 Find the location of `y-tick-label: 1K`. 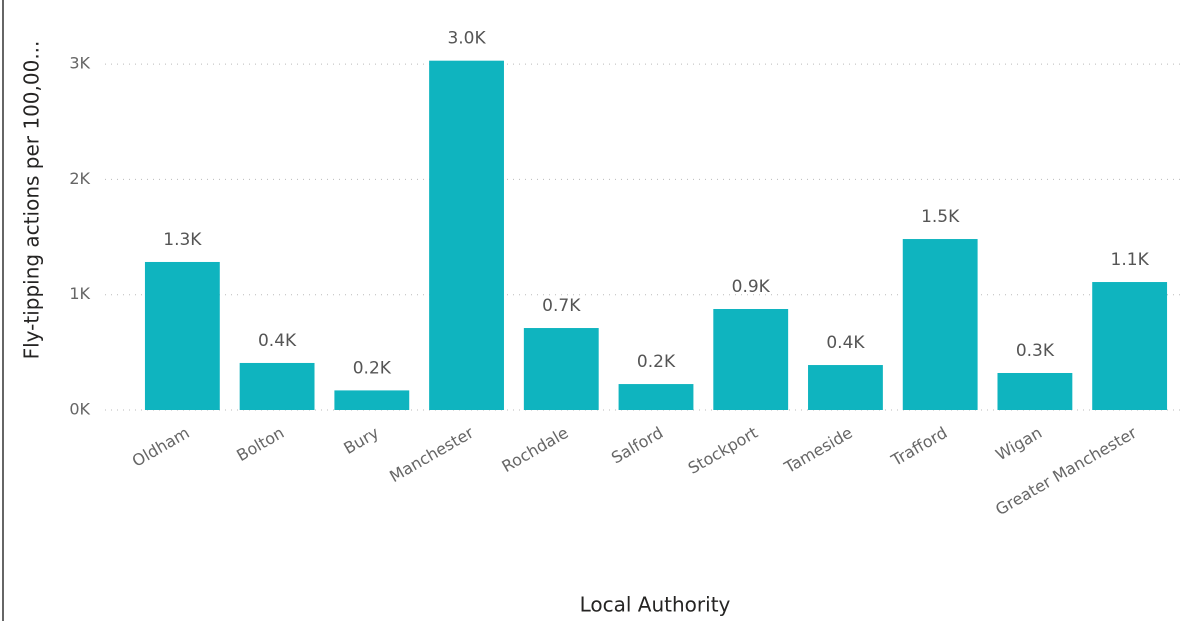

y-tick-label: 1K is located at coordinates (79, 293).